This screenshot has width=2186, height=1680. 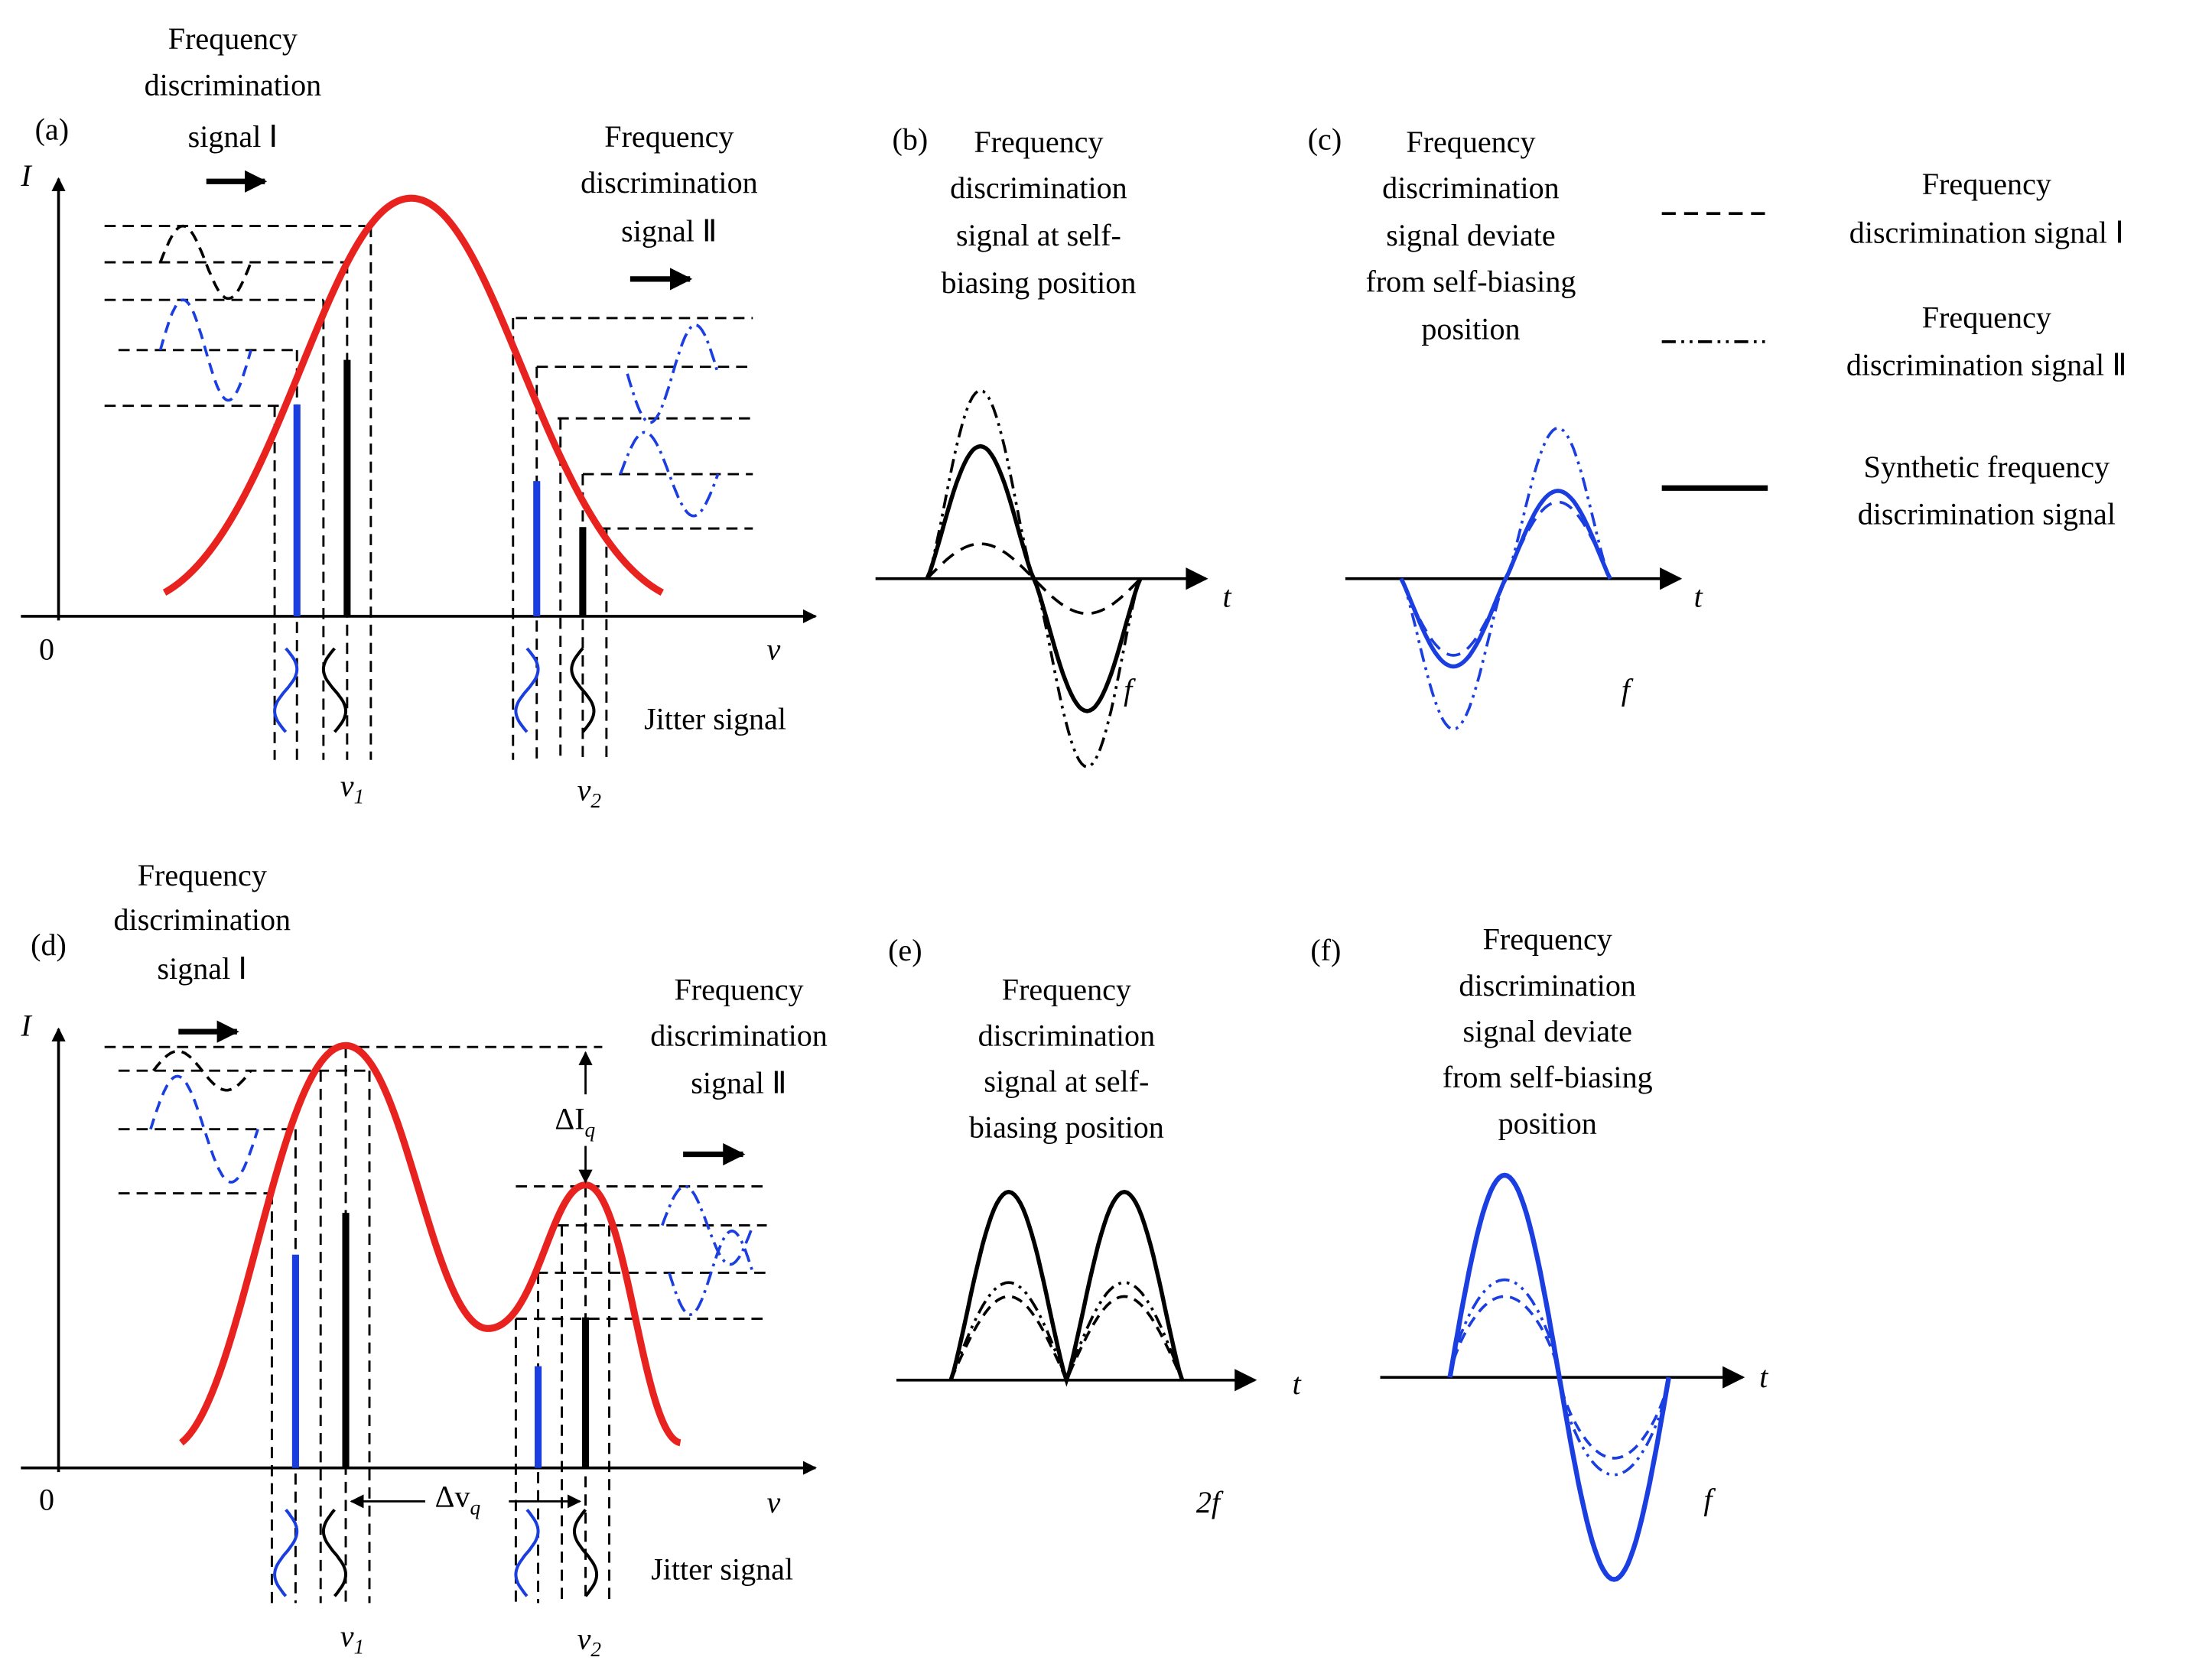 What do you see at coordinates (1325, 139) in the screenshot?
I see `label: (c)` at bounding box center [1325, 139].